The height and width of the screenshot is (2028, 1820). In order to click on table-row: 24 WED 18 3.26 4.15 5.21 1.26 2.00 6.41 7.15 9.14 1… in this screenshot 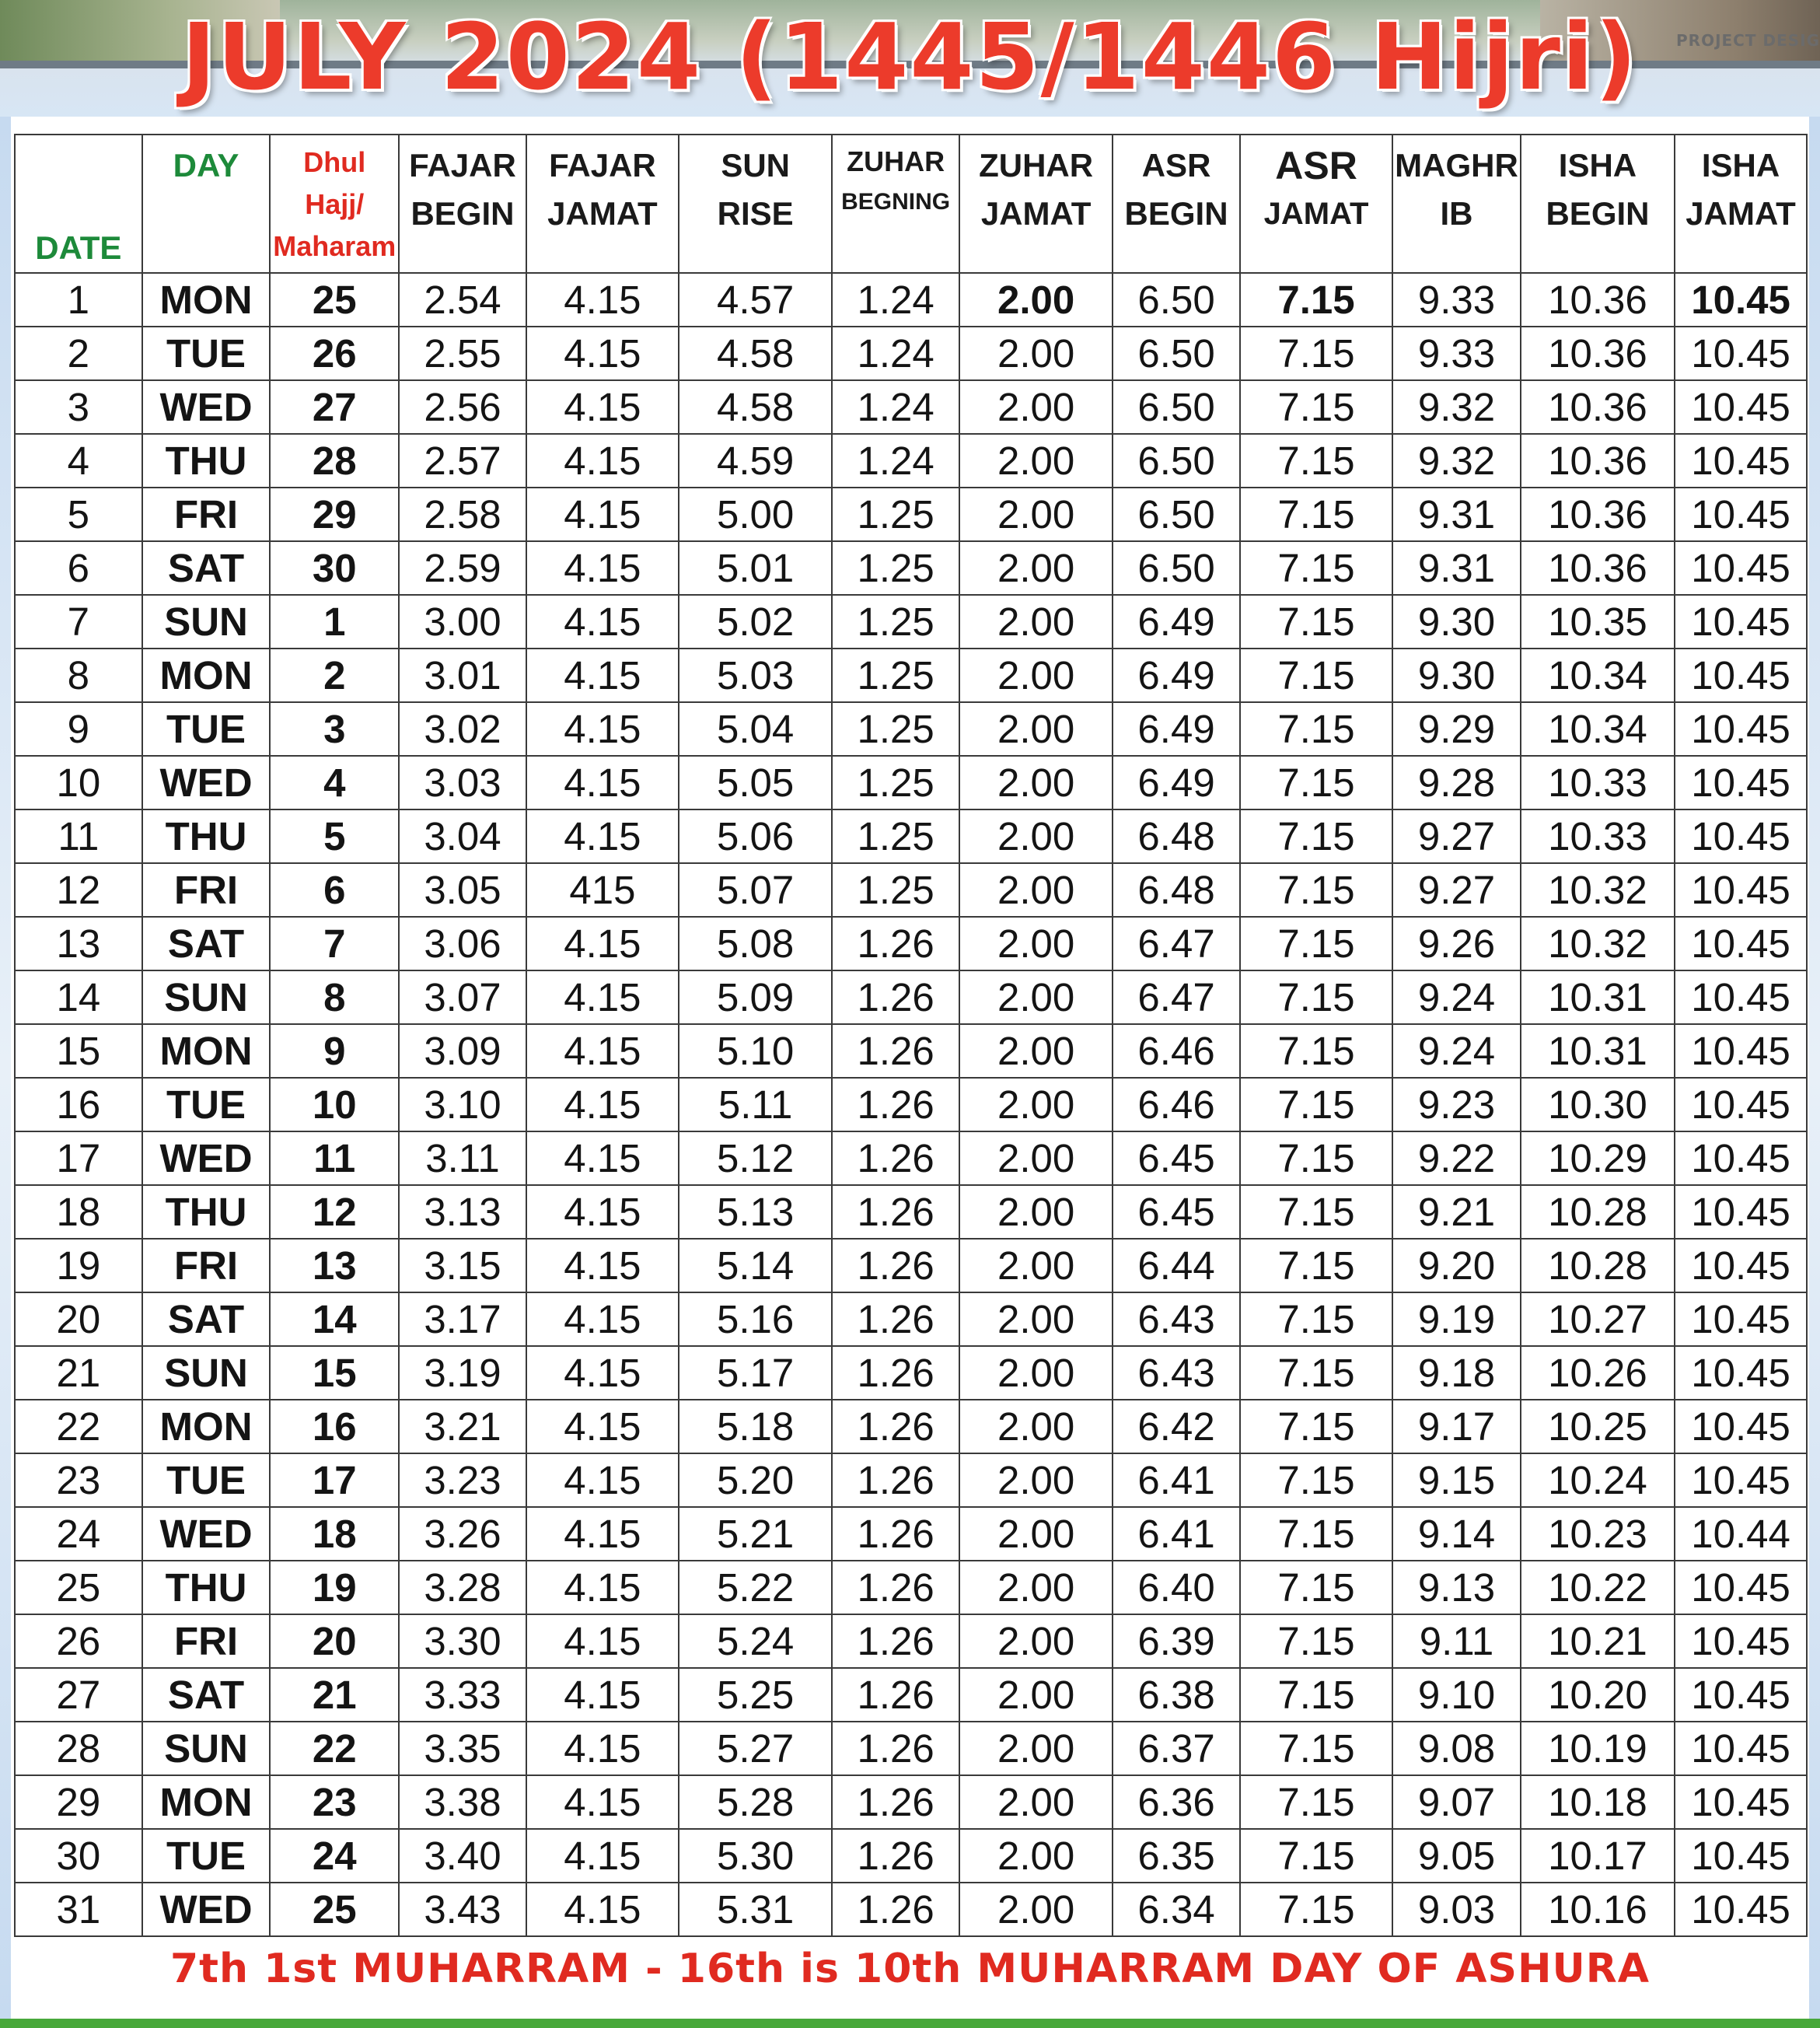, I will do `click(911, 1533)`.